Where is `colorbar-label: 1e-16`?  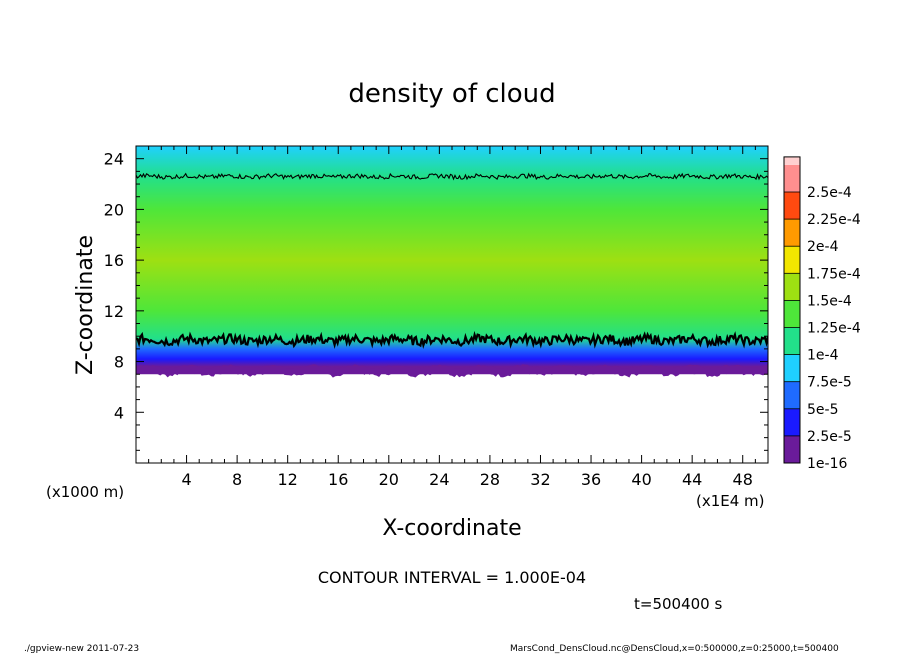
colorbar-label: 1e-16 is located at coordinates (827, 464).